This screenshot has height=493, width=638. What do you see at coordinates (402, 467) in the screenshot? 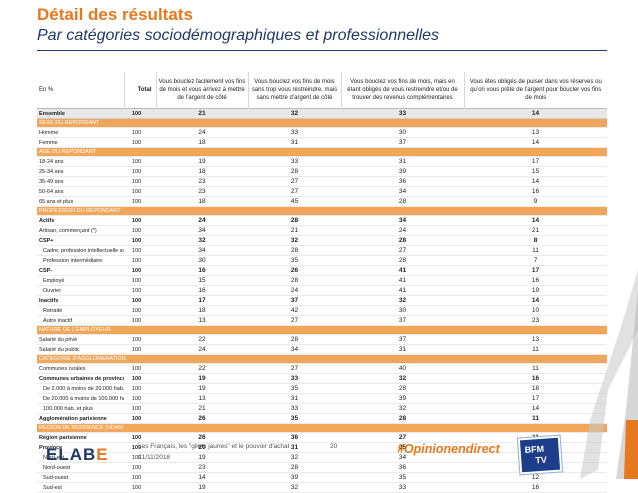
I see `value-cell: 36` at bounding box center [402, 467].